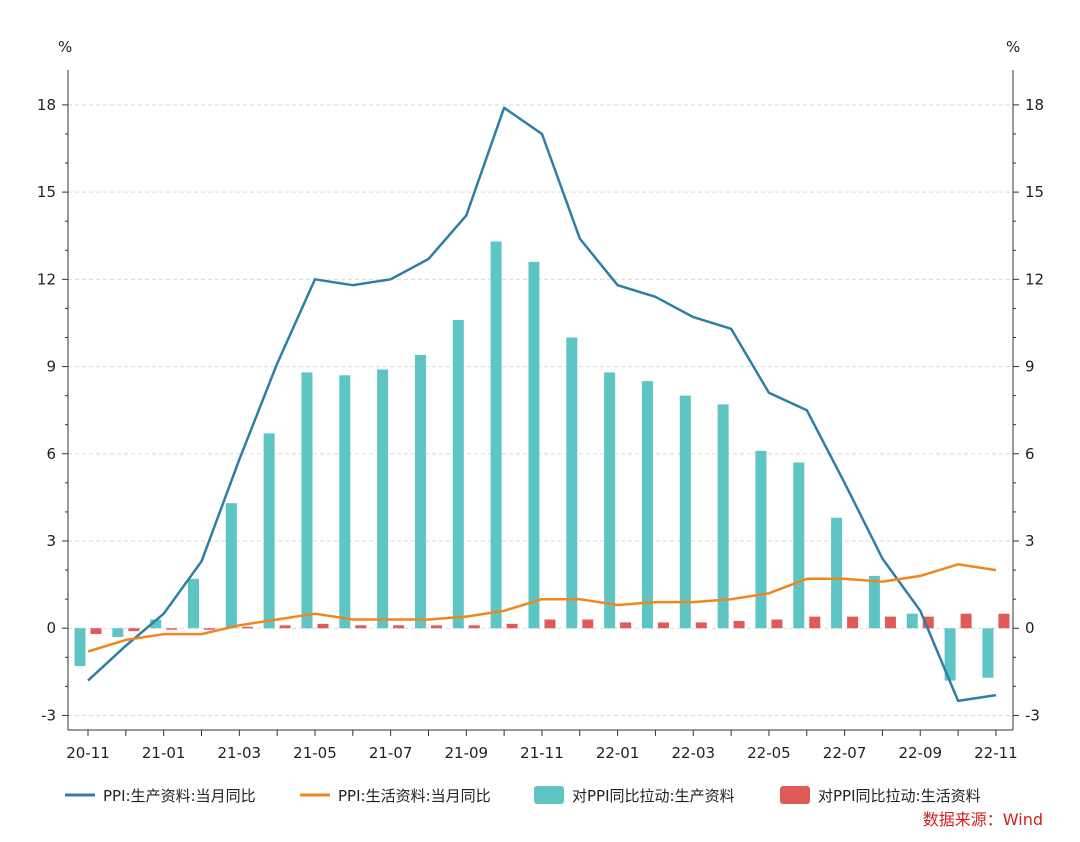 The image size is (1080, 842). I want to click on left-y-tick-label: 9, so click(51, 367).